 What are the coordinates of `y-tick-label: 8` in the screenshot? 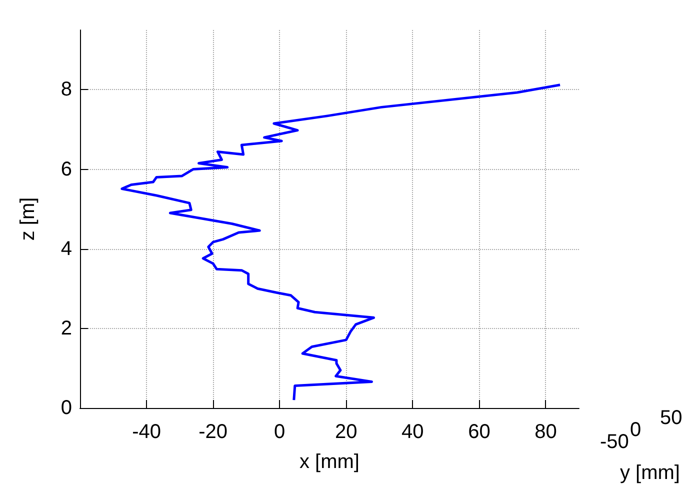 It's located at (66, 89).